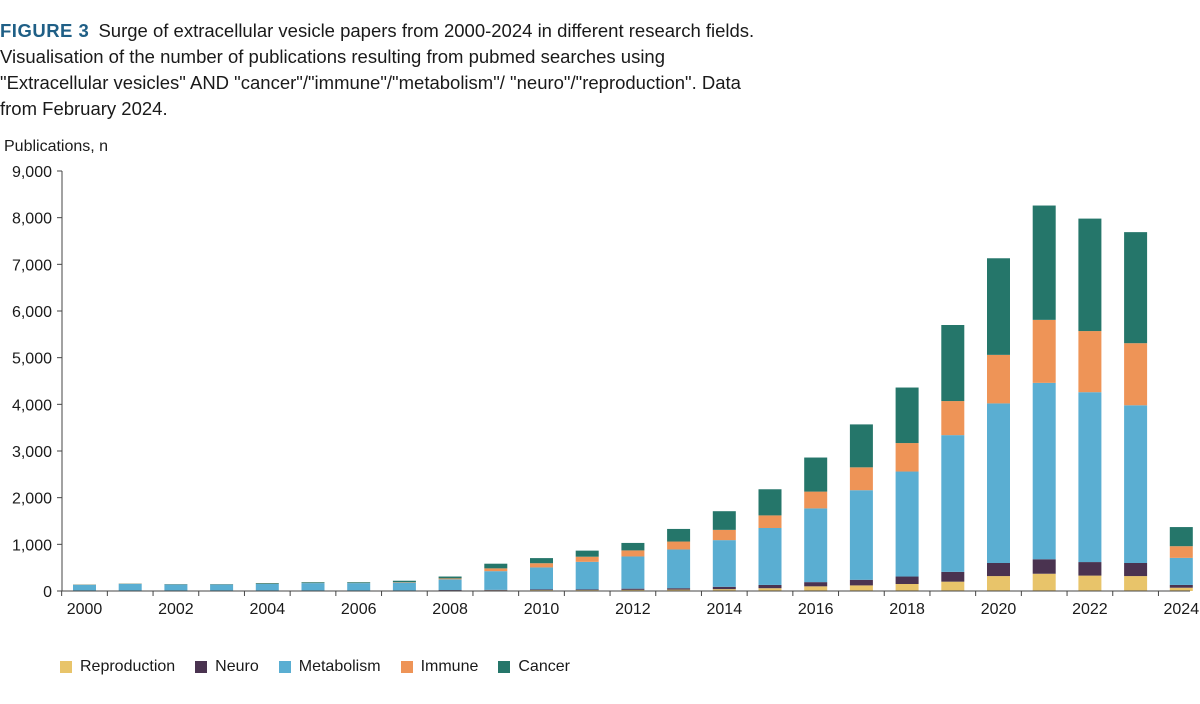 The height and width of the screenshot is (704, 1200). I want to click on x-tick-label: 2018, so click(907, 609).